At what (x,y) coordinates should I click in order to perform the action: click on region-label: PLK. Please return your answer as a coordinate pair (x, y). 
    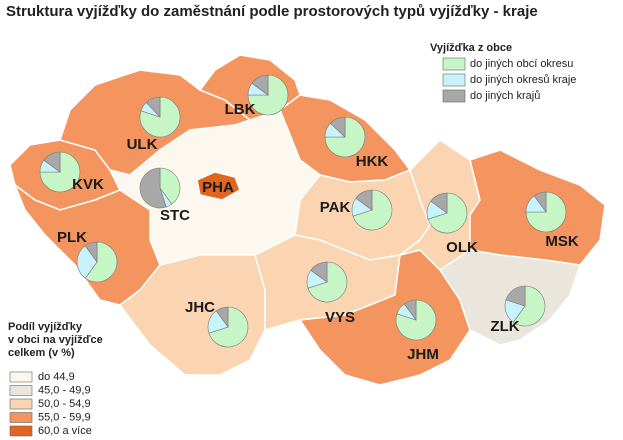
    Looking at the image, I should click on (72, 237).